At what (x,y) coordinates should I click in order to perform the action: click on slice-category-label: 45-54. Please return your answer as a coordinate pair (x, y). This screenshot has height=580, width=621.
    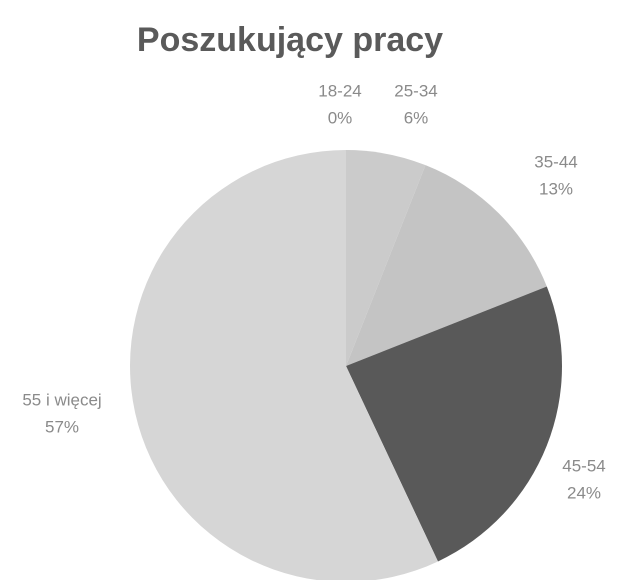
    Looking at the image, I should click on (583, 465).